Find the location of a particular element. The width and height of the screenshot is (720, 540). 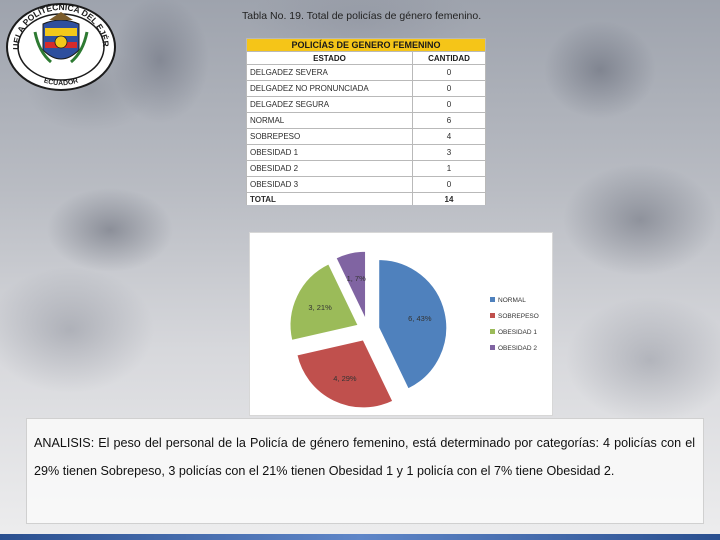

legend-label: OBESIDAD 1 is located at coordinates (517, 332).